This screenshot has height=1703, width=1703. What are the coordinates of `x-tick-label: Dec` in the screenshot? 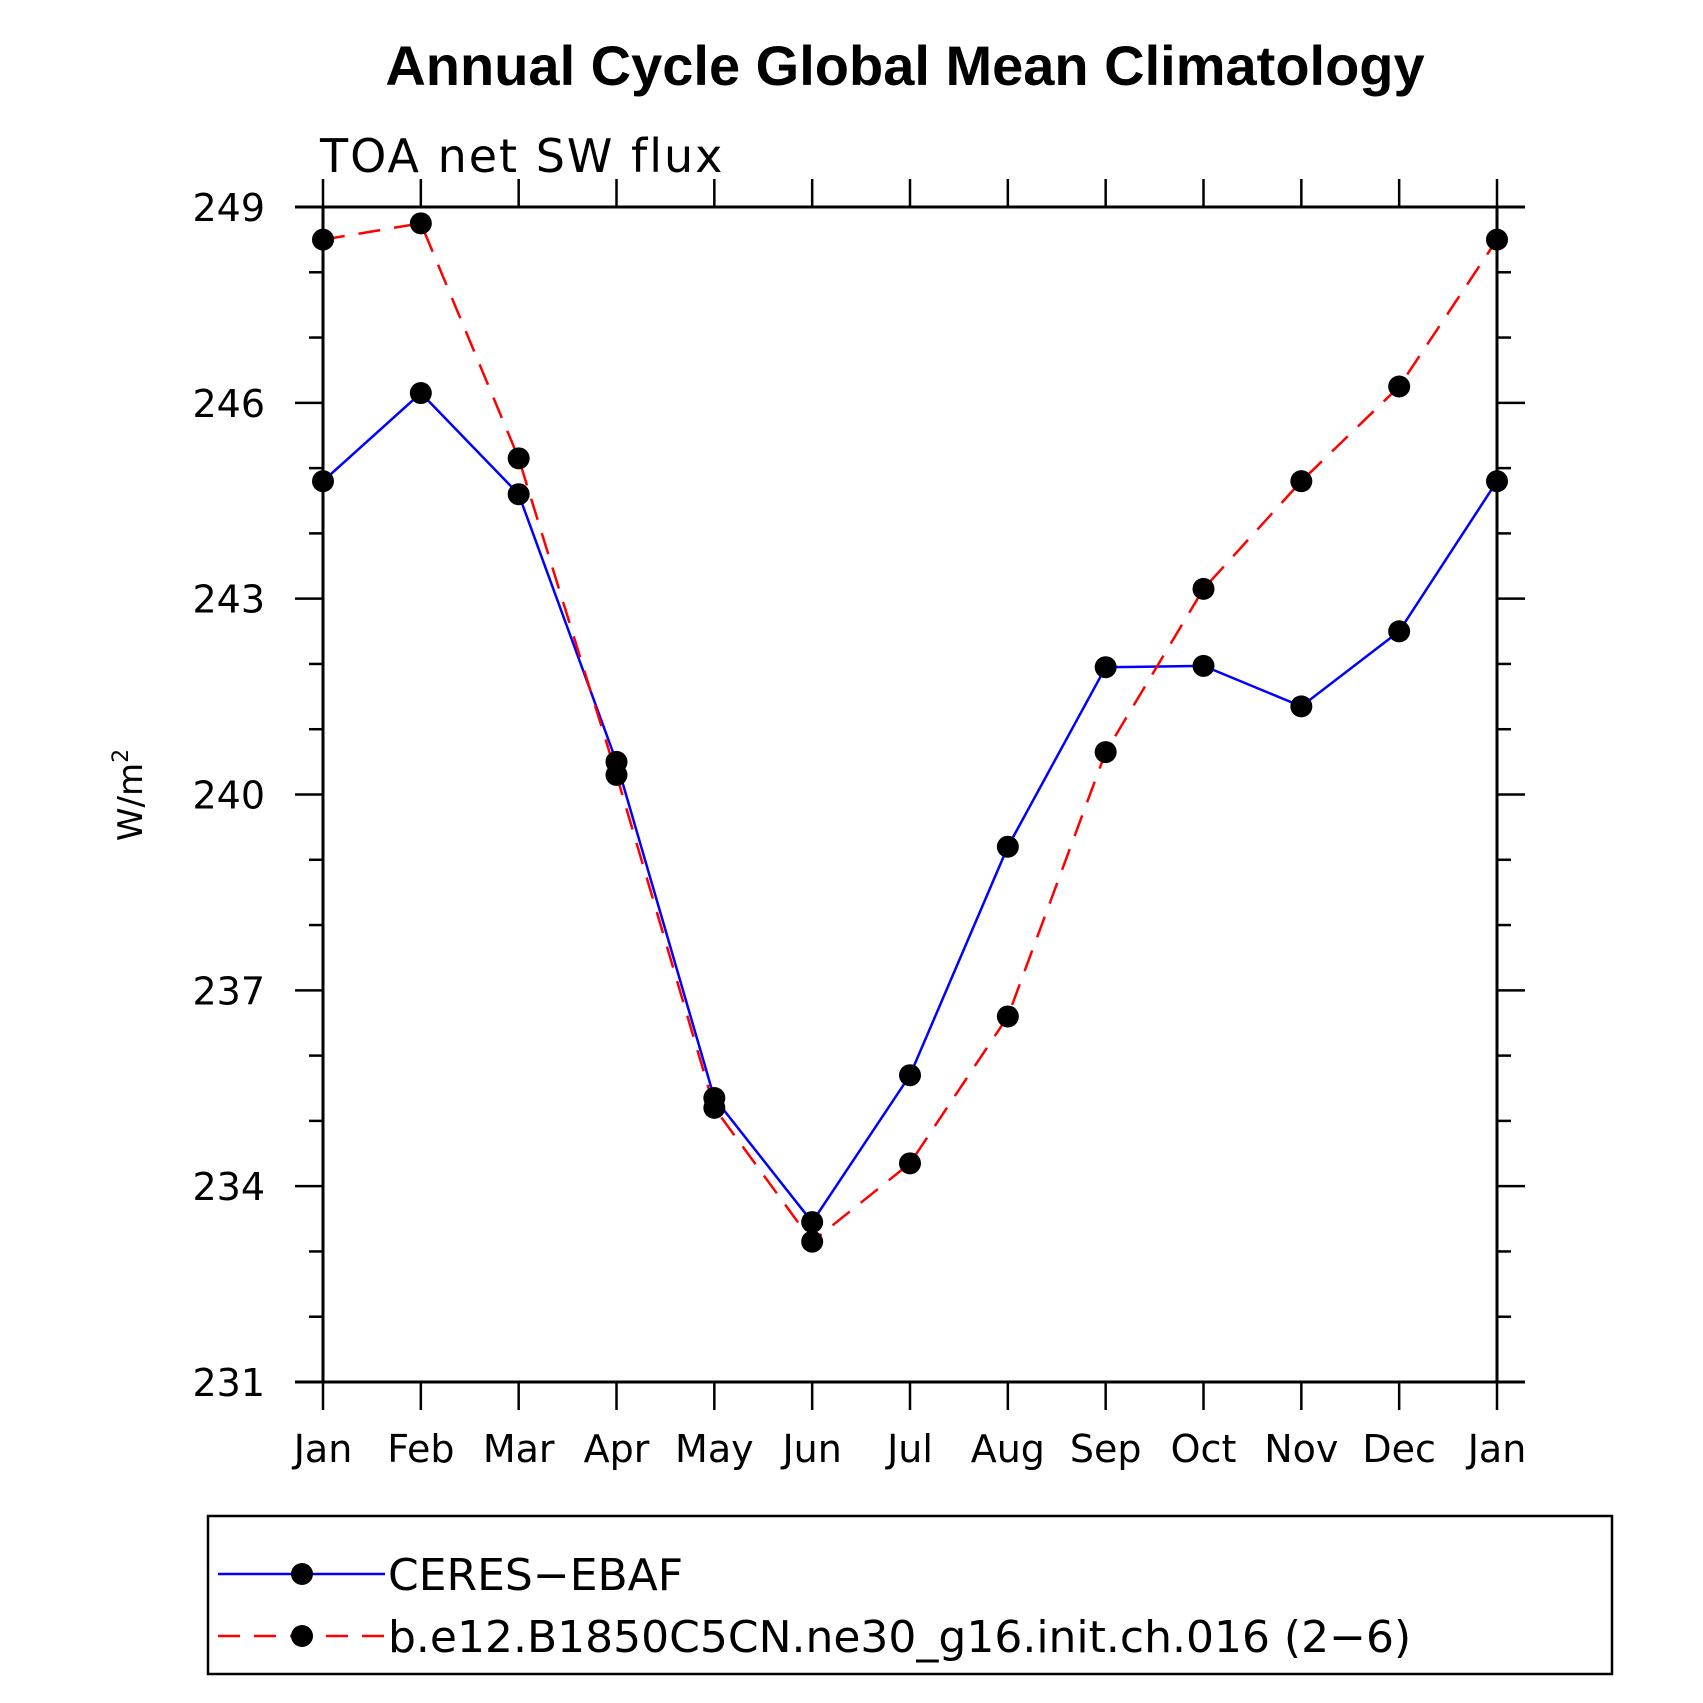 It's located at (1399, 1449).